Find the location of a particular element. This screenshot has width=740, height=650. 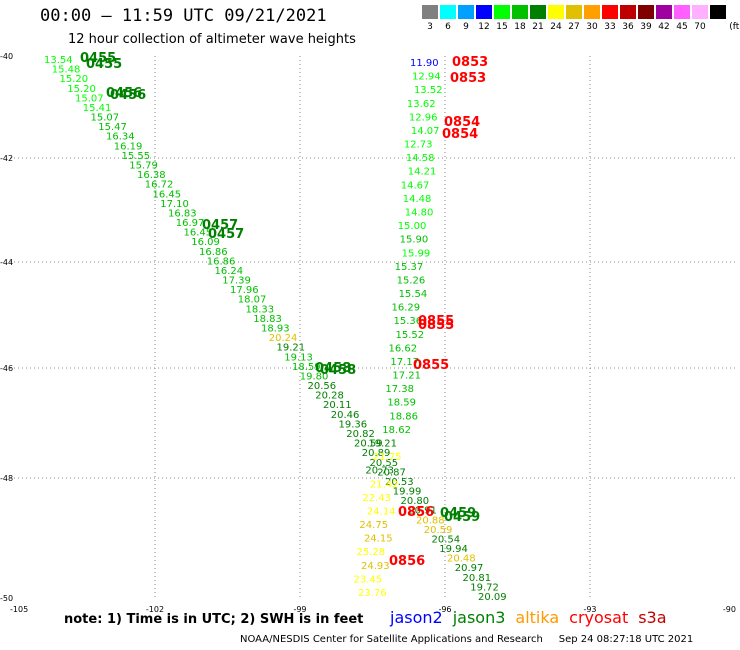

color-swatch-label: 3 is located at coordinates (430, 27).